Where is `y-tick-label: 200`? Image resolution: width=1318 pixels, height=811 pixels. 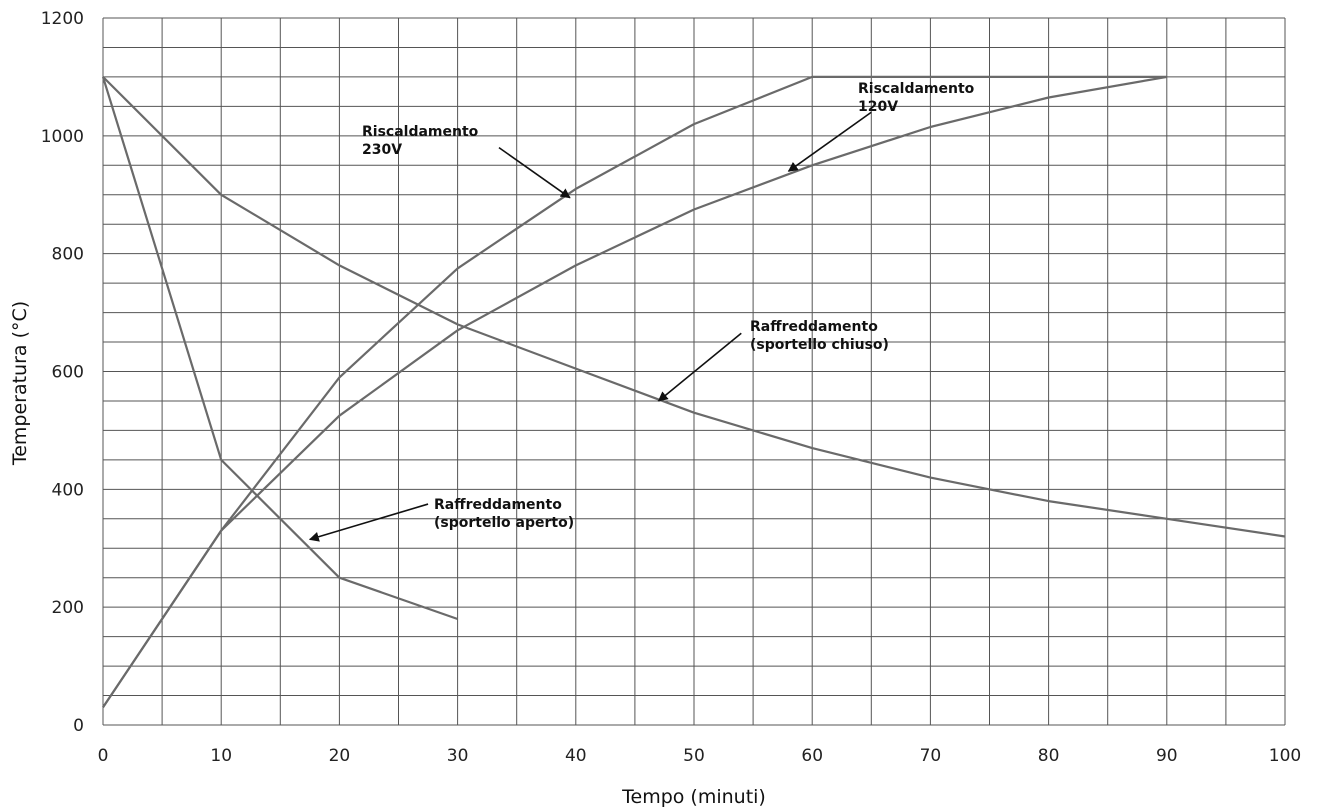 y-tick-label: 200 is located at coordinates (68, 608).